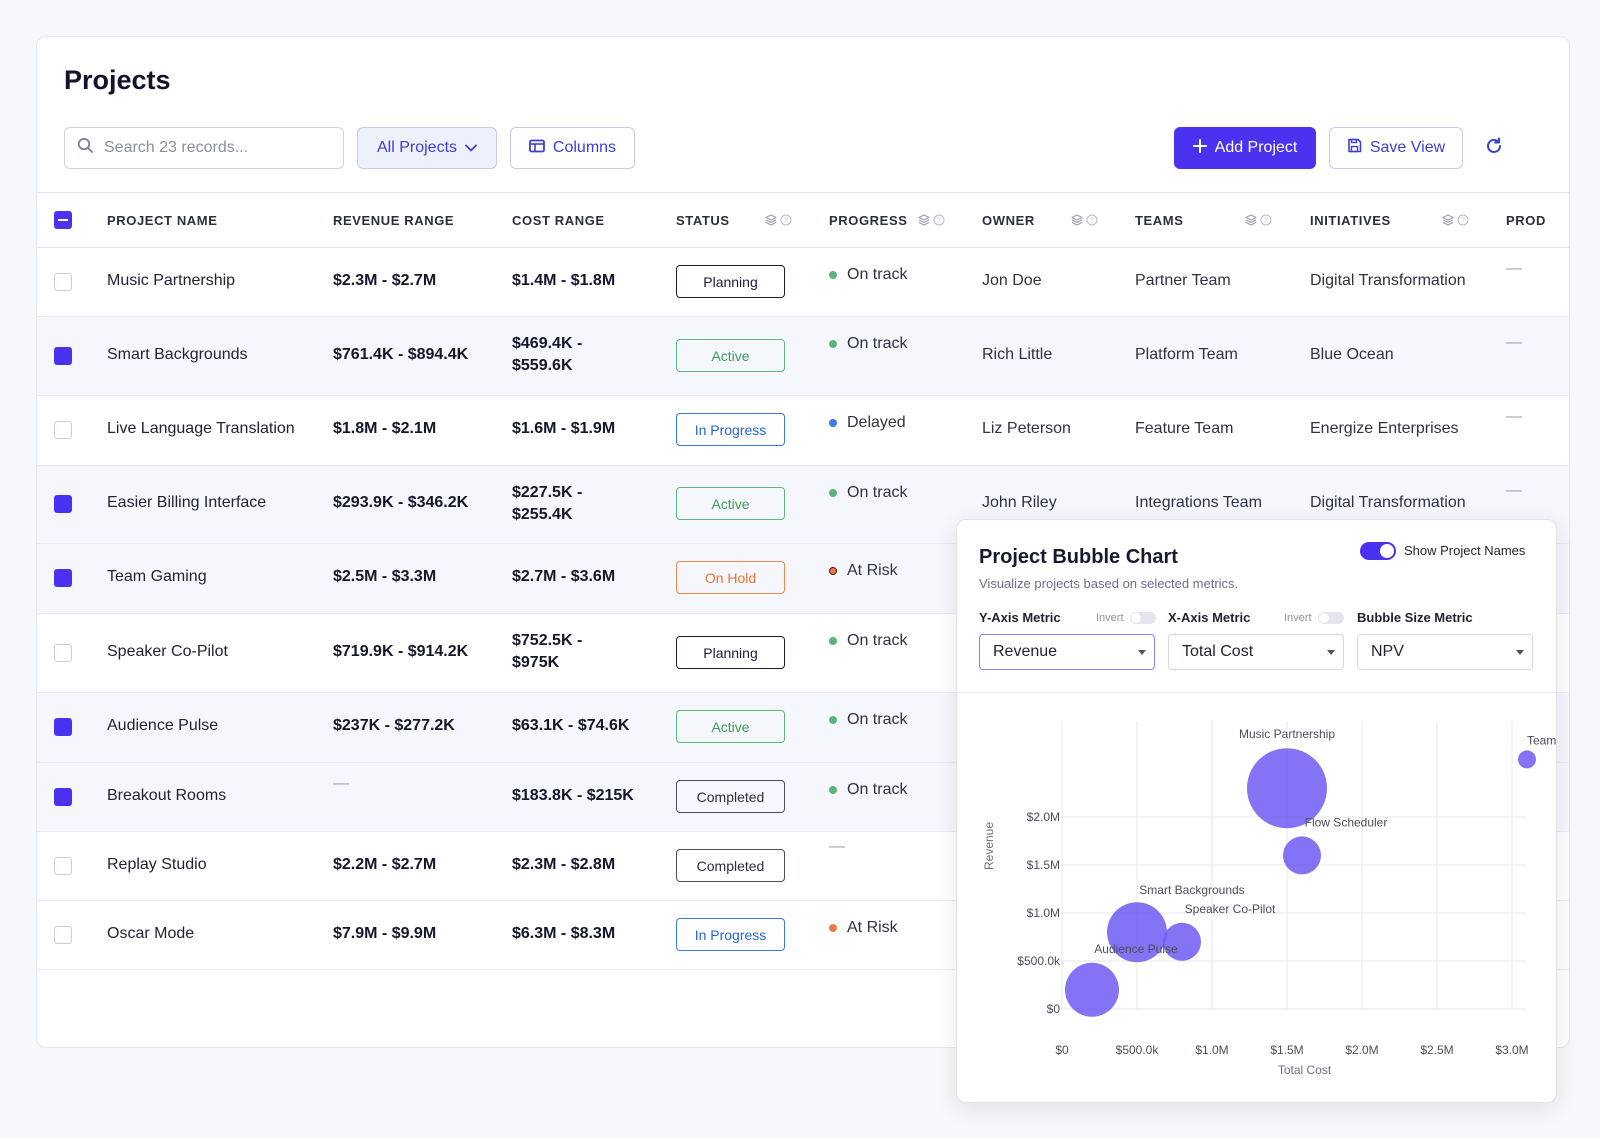 This screenshot has width=1600, height=1138. What do you see at coordinates (151, 933) in the screenshot?
I see `project-name: Oscar Mode` at bounding box center [151, 933].